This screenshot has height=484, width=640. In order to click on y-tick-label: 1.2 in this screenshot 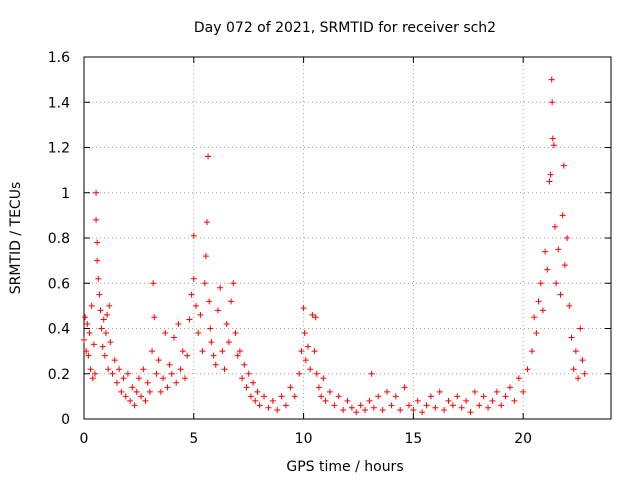, I will do `click(59, 149)`.